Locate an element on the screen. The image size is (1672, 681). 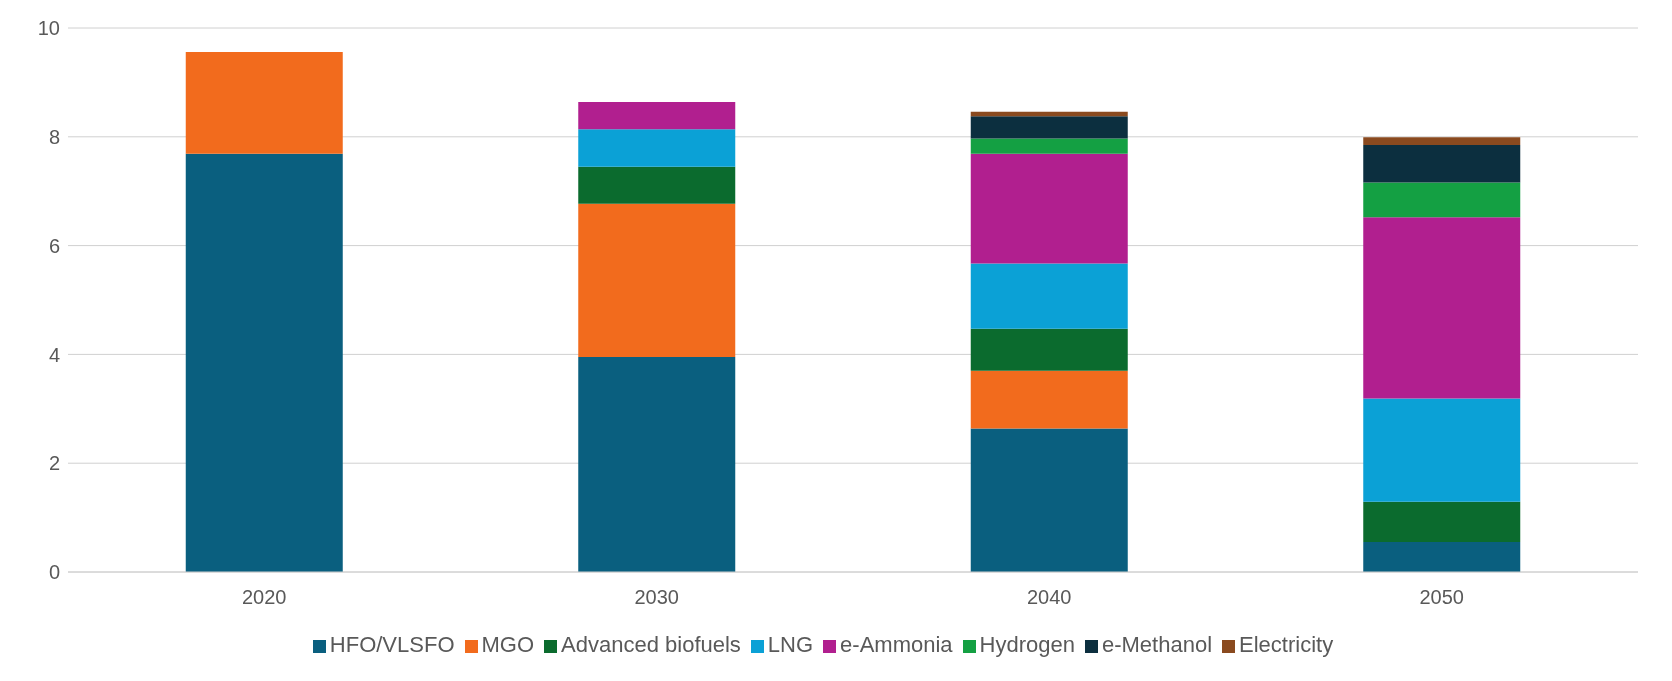
x-tick-label: 2050 is located at coordinates (1441, 597).